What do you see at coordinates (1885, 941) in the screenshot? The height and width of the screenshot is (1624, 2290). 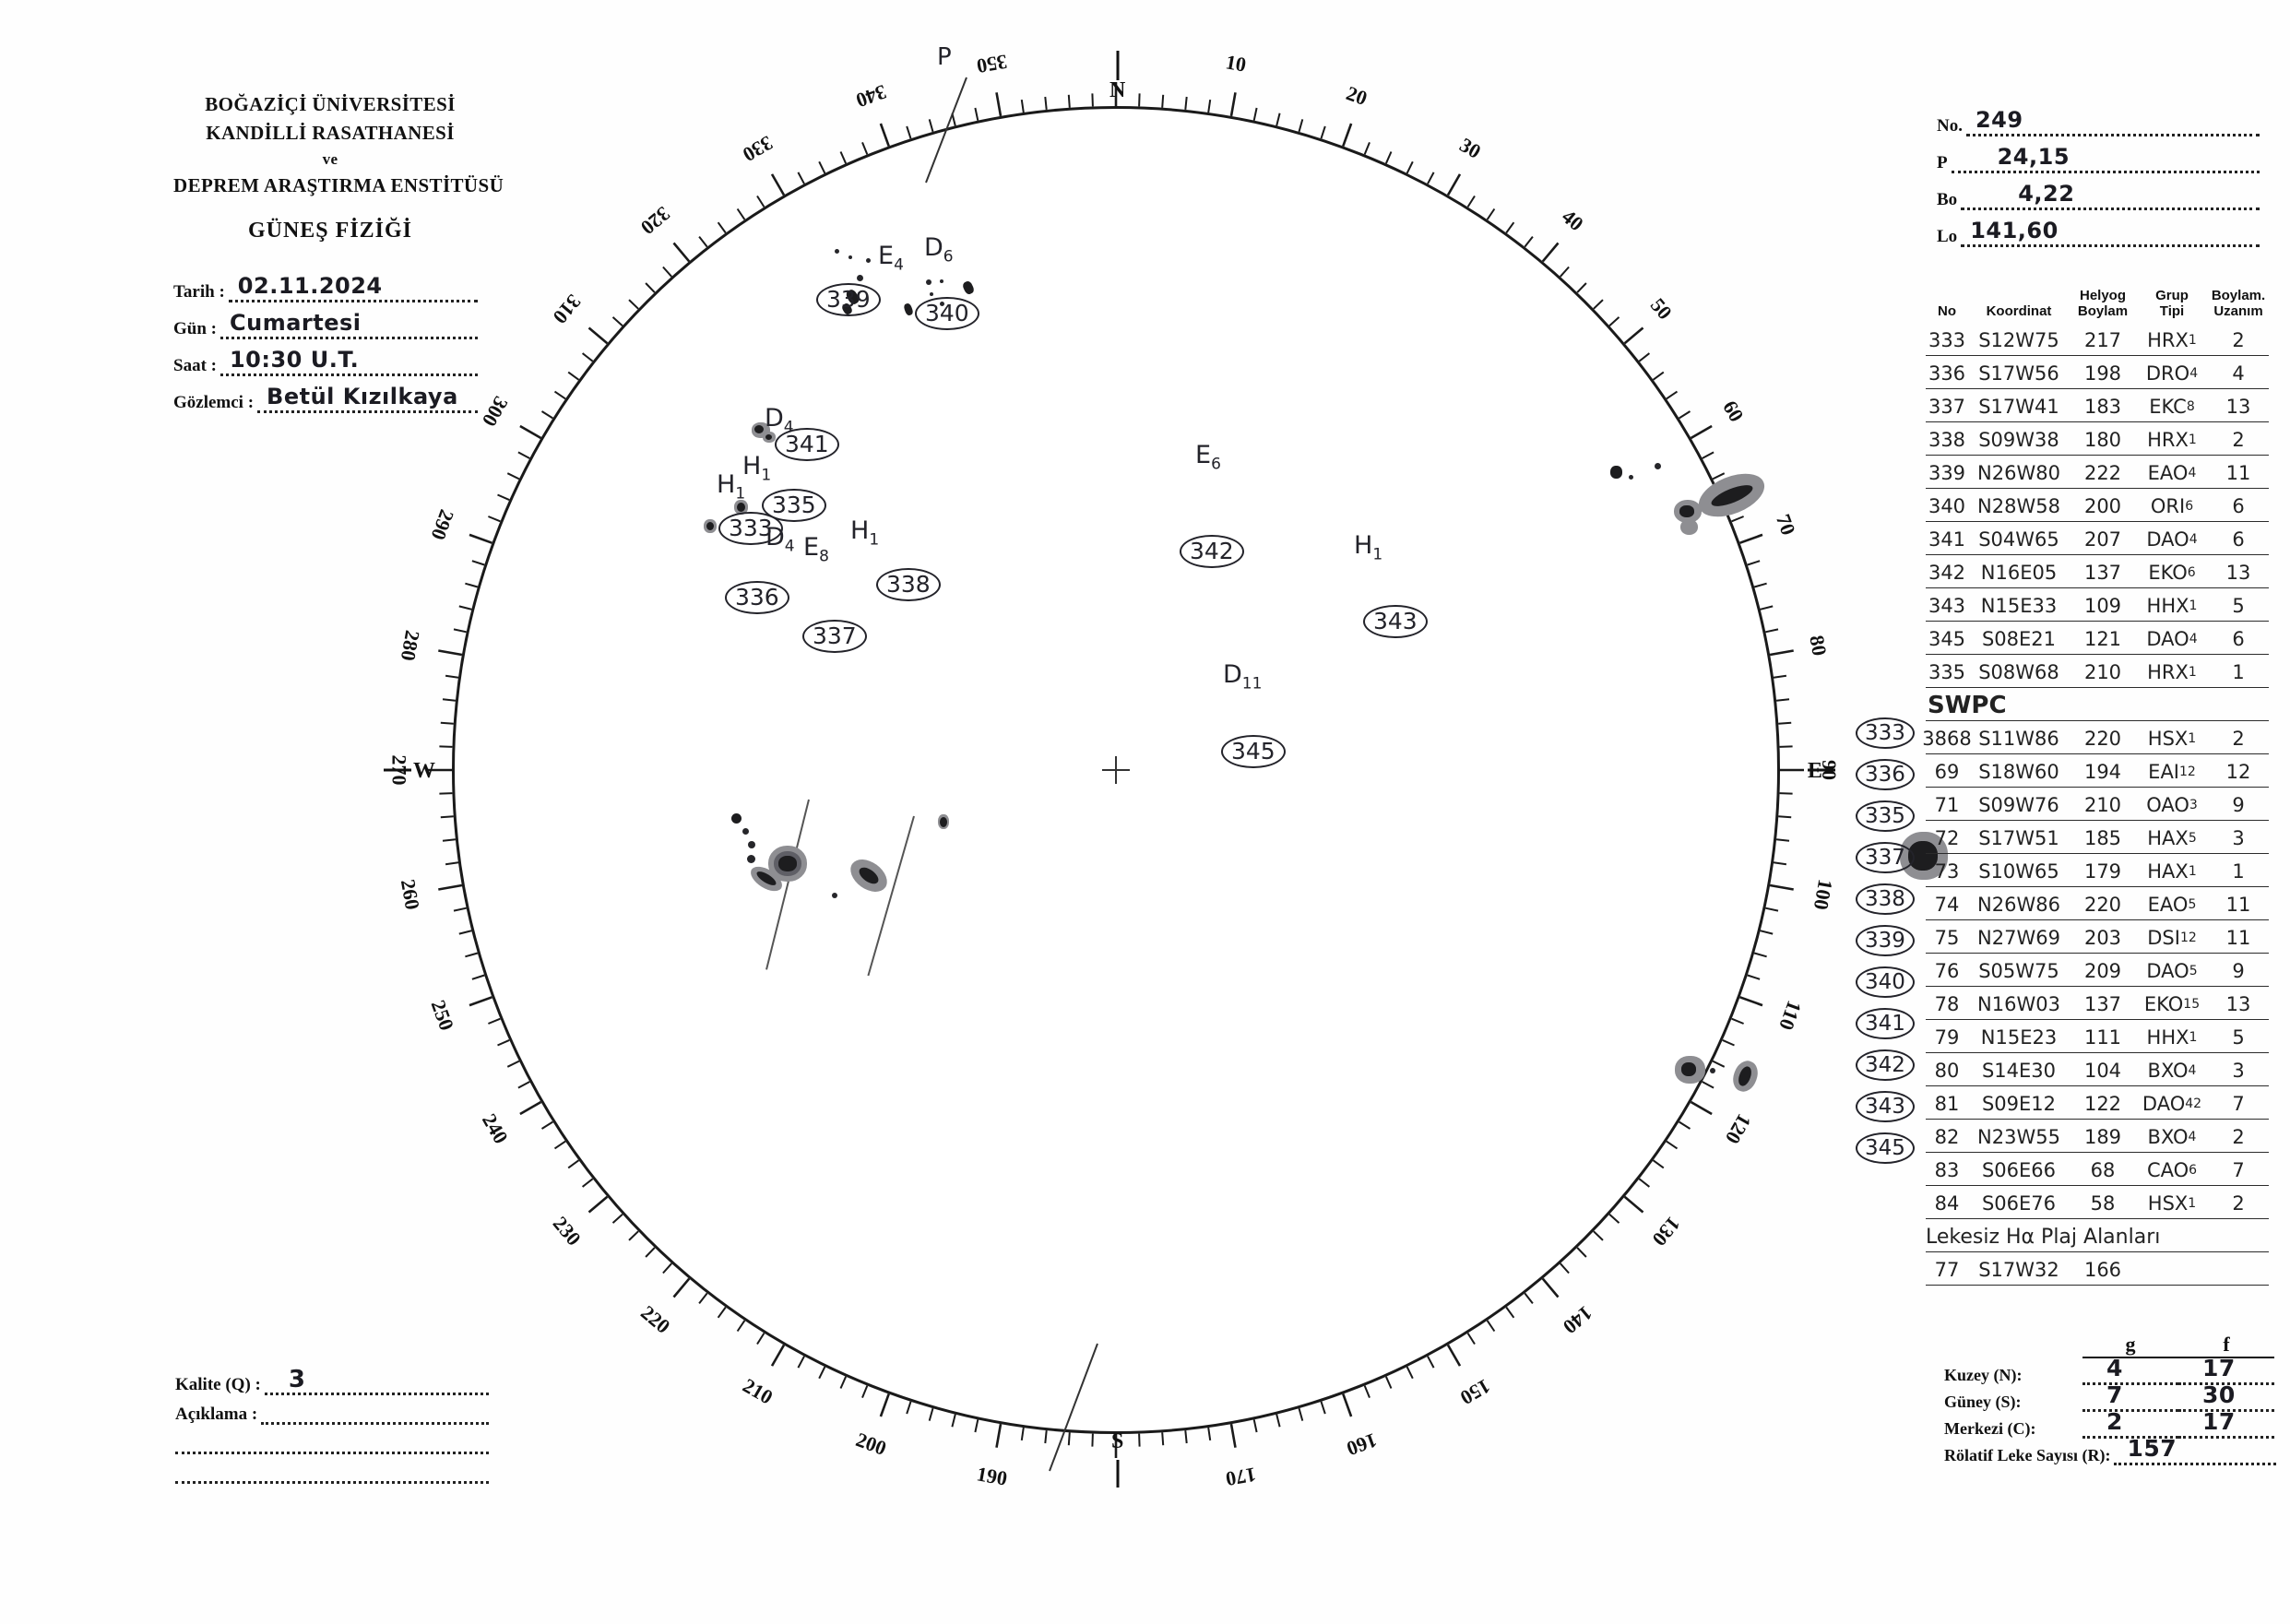 I see `marker-339: 339` at bounding box center [1885, 941].